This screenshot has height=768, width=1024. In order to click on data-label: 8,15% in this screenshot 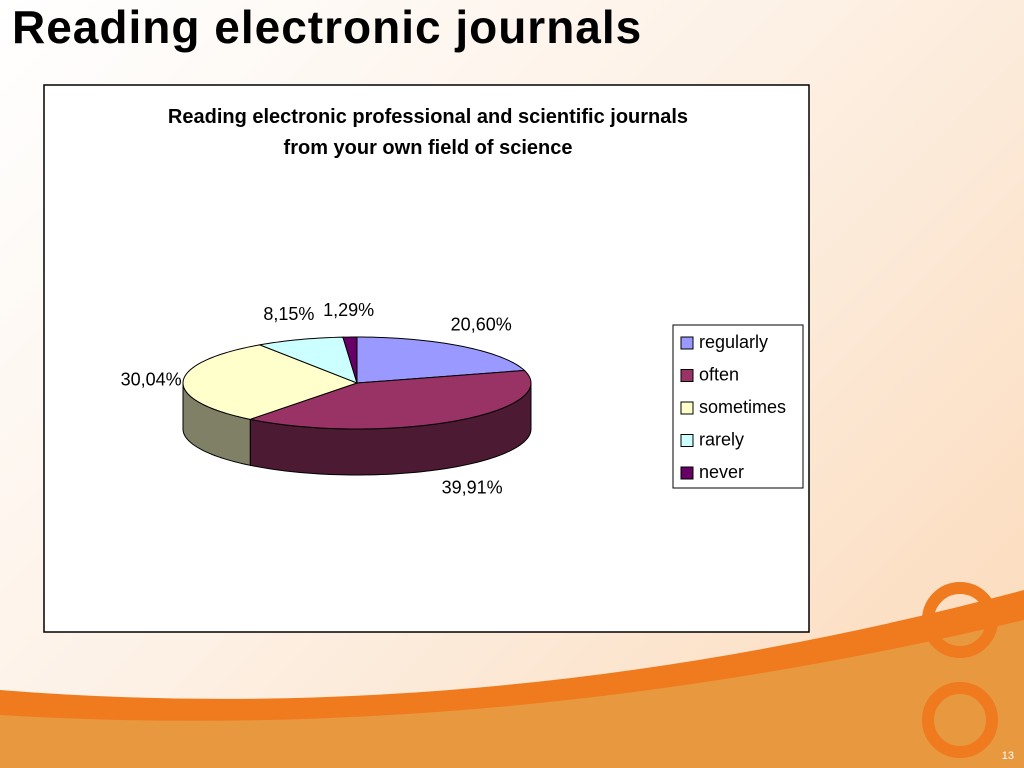, I will do `click(288, 314)`.